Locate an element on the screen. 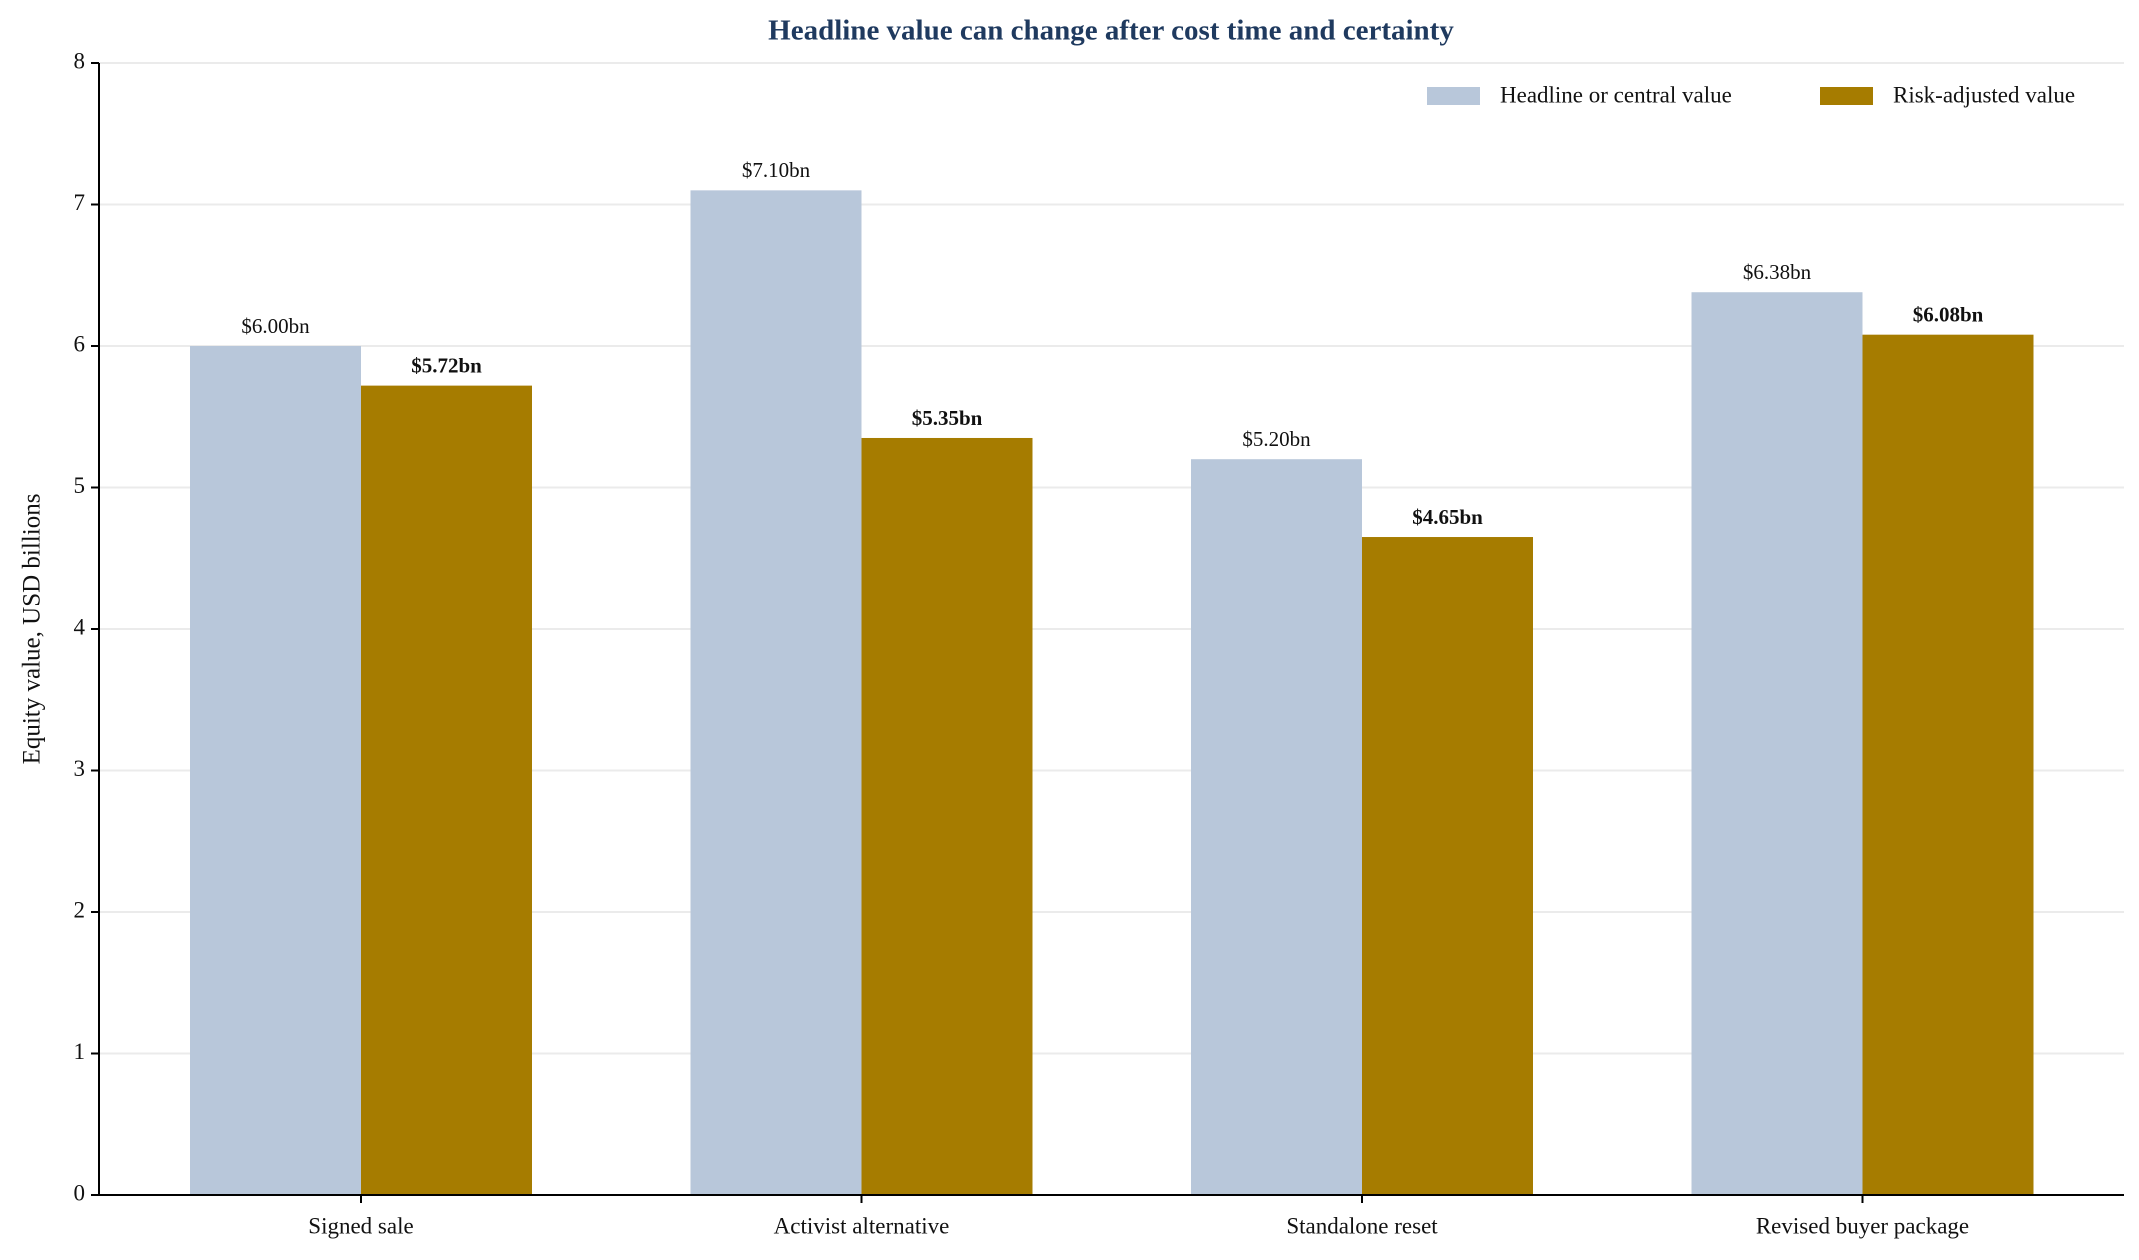 This screenshot has width=2139, height=1260. y-tick-label: 0 is located at coordinates (80, 1192).